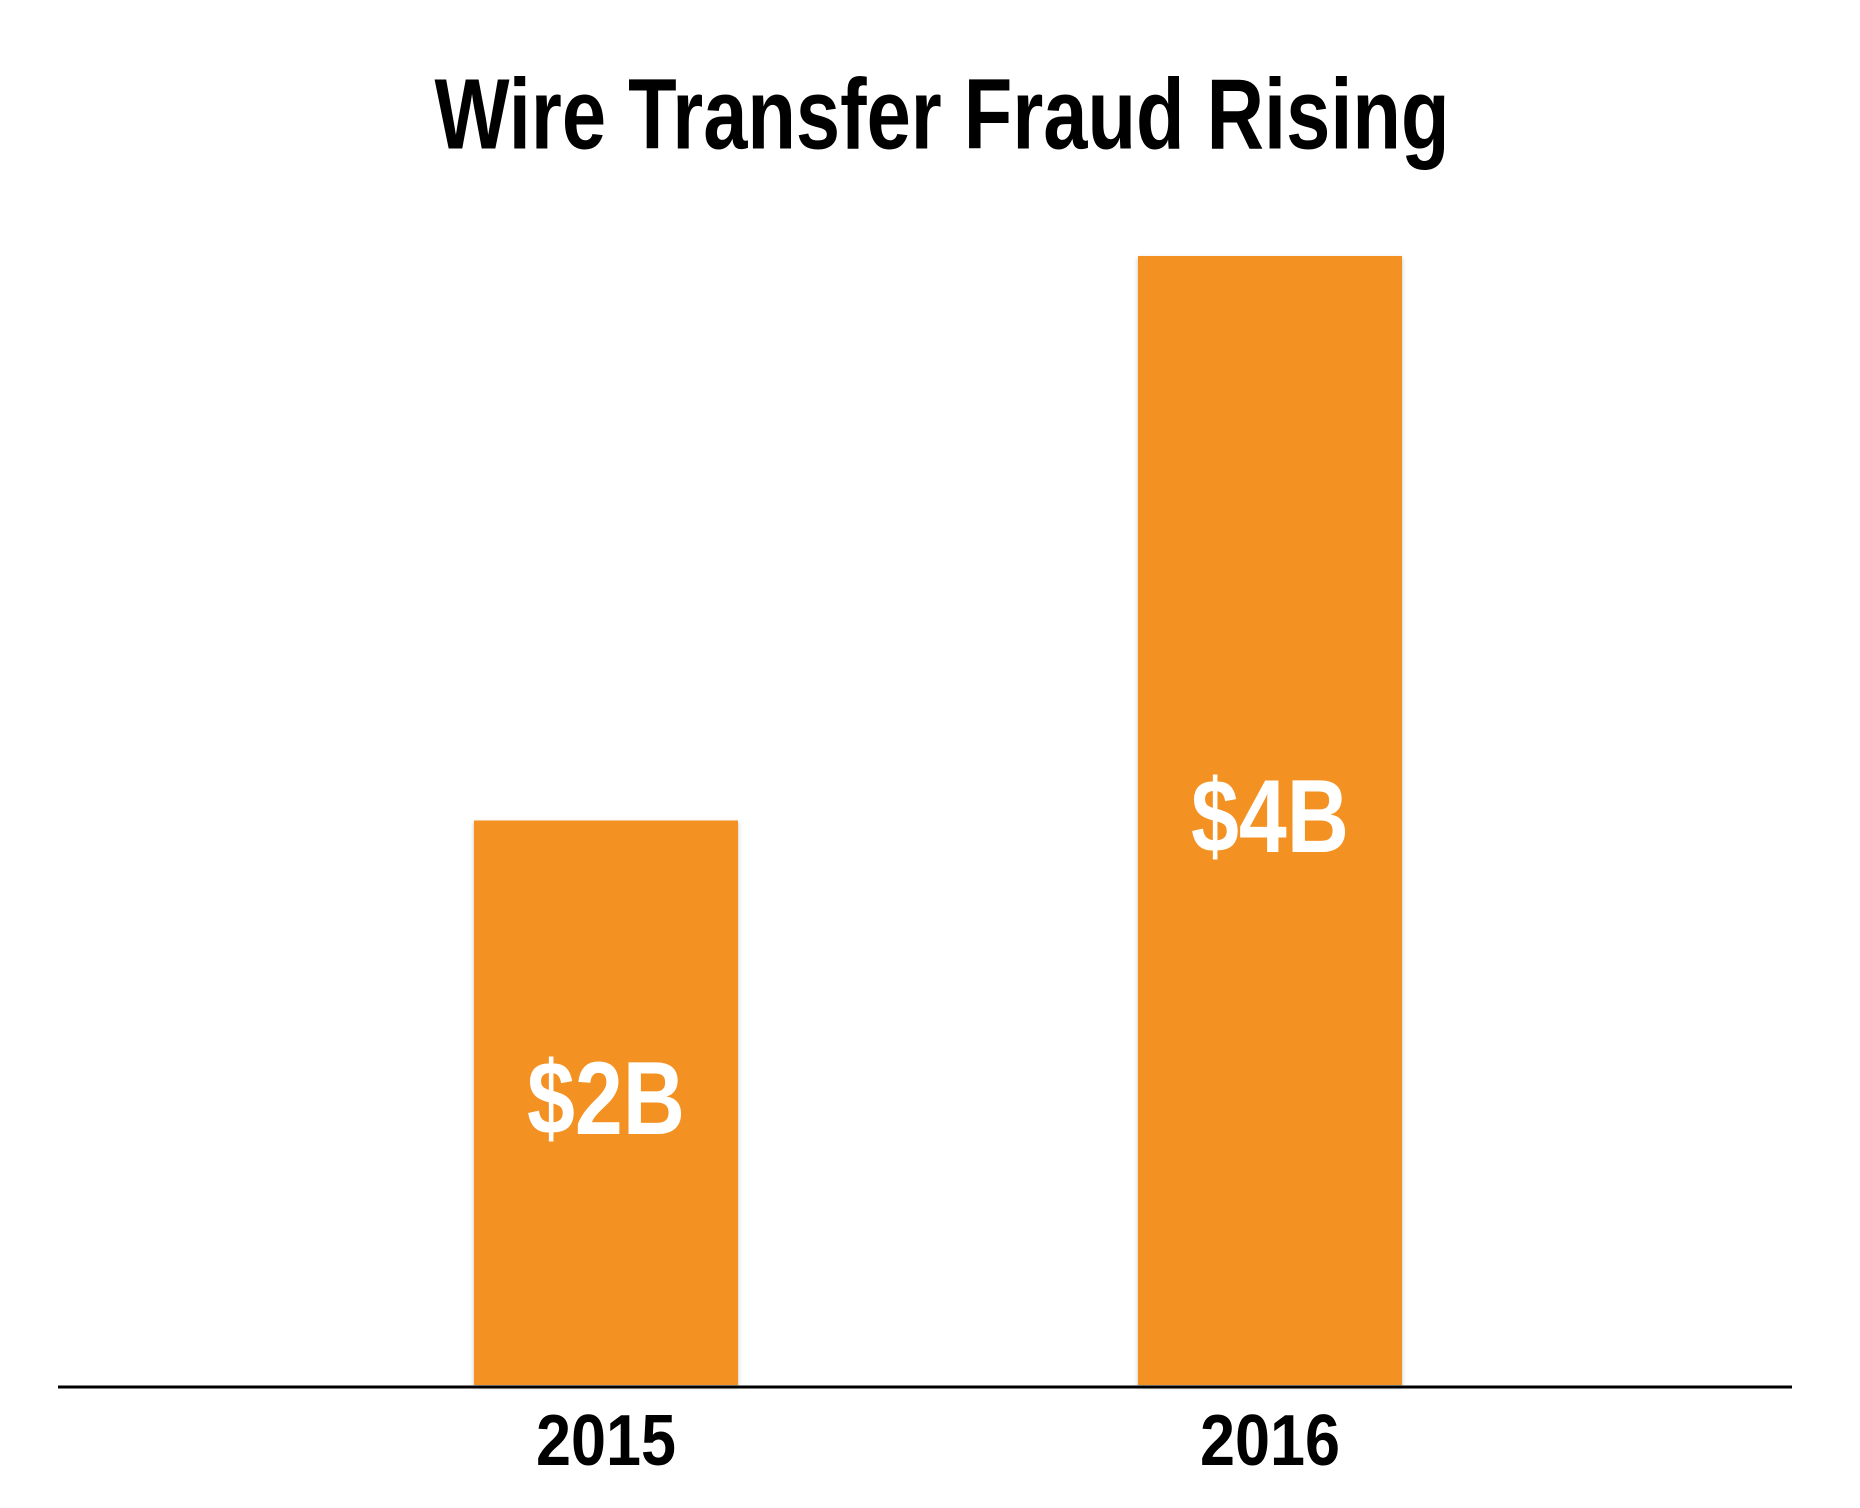 Image resolution: width=1860 pixels, height=1508 pixels. Describe the element at coordinates (606, 1441) in the screenshot. I see `x-tick-label: 2015` at that location.